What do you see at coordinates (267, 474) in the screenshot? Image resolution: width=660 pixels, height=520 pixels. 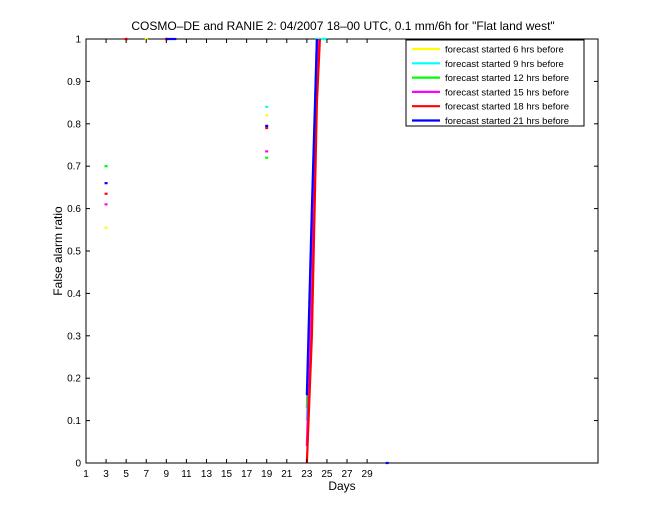 I see `x-tick-label: 19` at bounding box center [267, 474].